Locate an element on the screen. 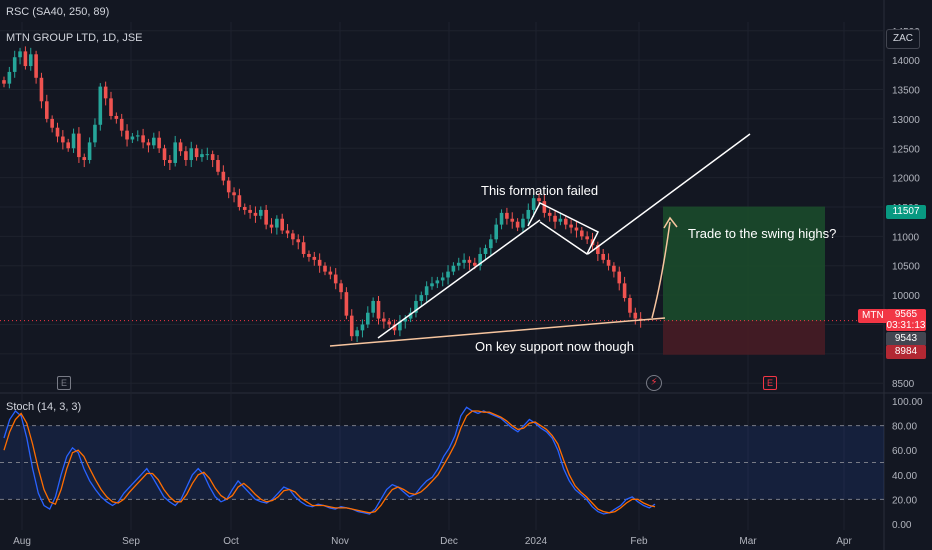  stoch-tick-label: 80.00 is located at coordinates (904, 427).